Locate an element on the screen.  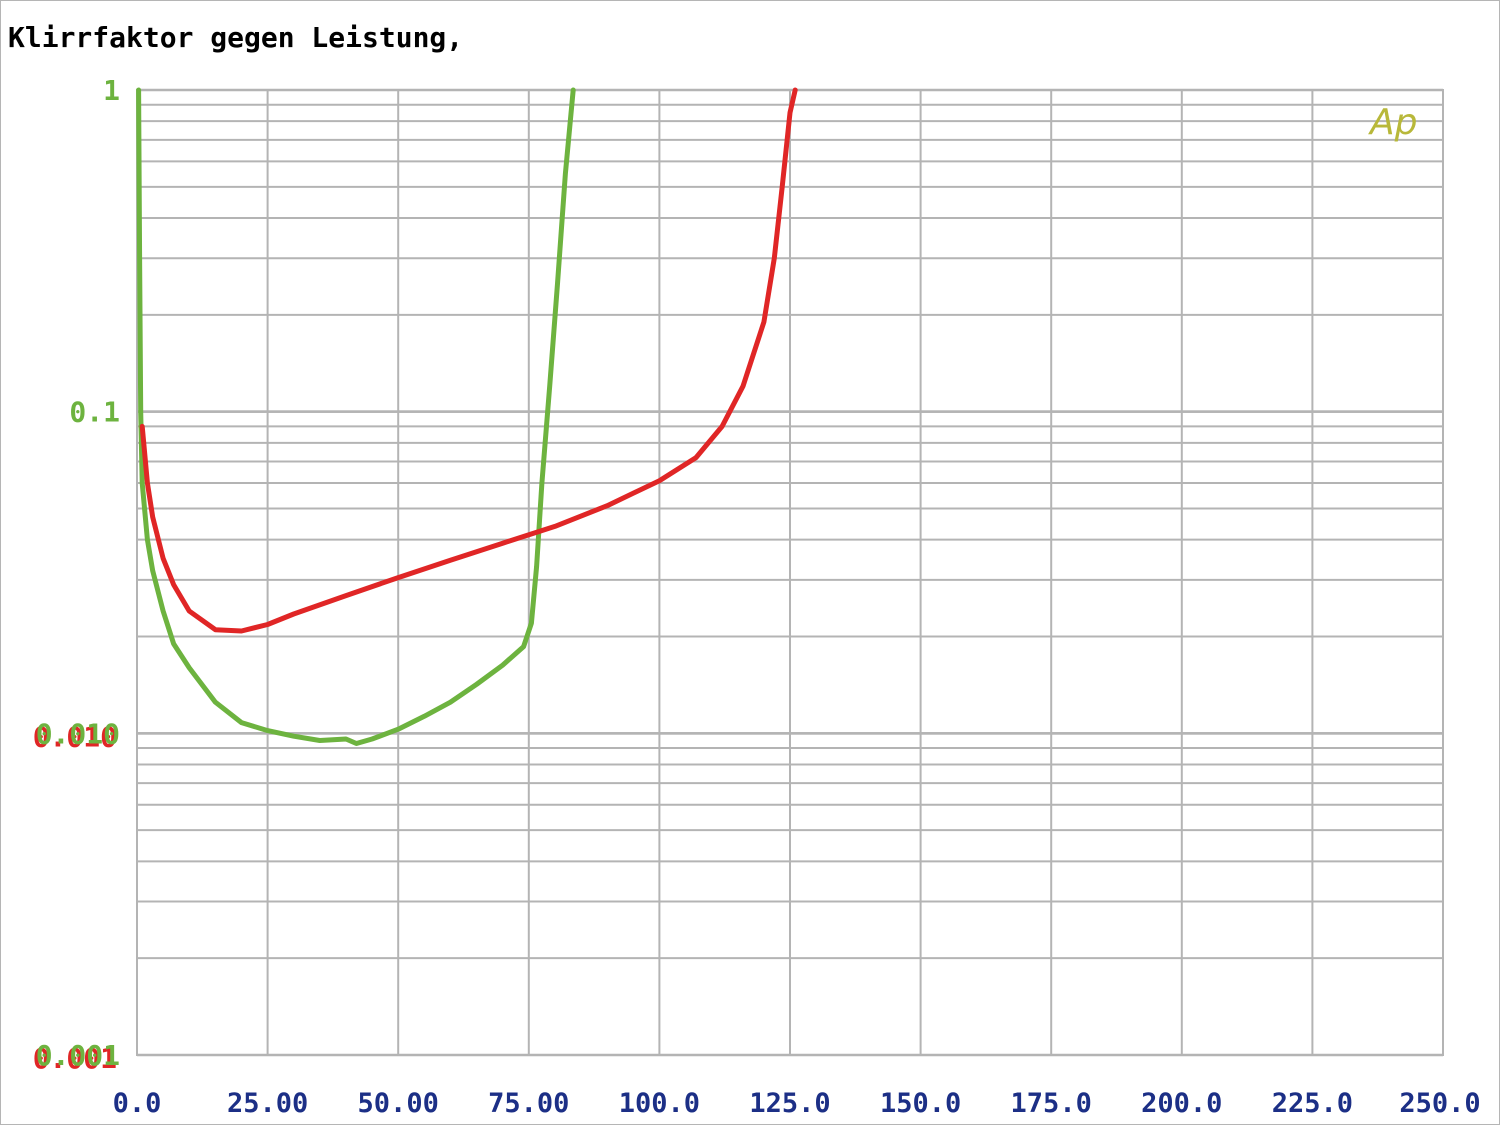
x-tick-label: 250.0 is located at coordinates (1439, 1103).